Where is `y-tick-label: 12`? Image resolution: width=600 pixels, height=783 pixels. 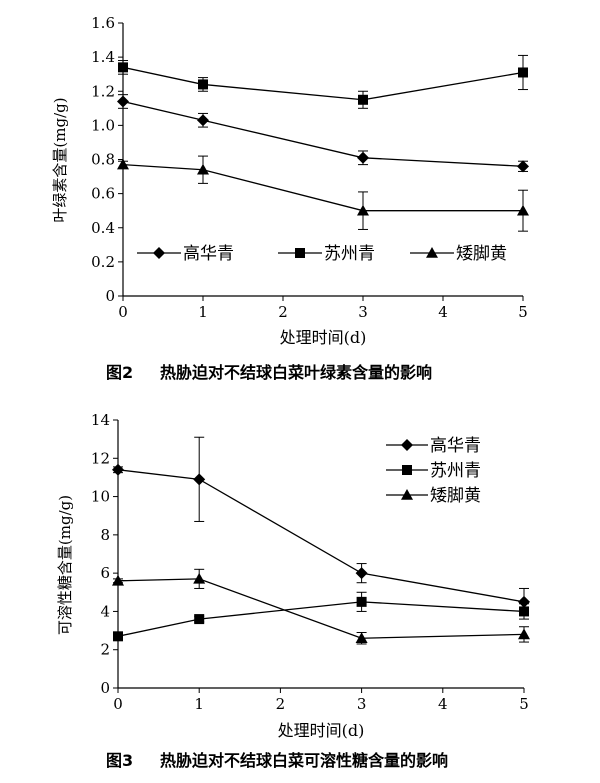 y-tick-label: 12 is located at coordinates (100, 458).